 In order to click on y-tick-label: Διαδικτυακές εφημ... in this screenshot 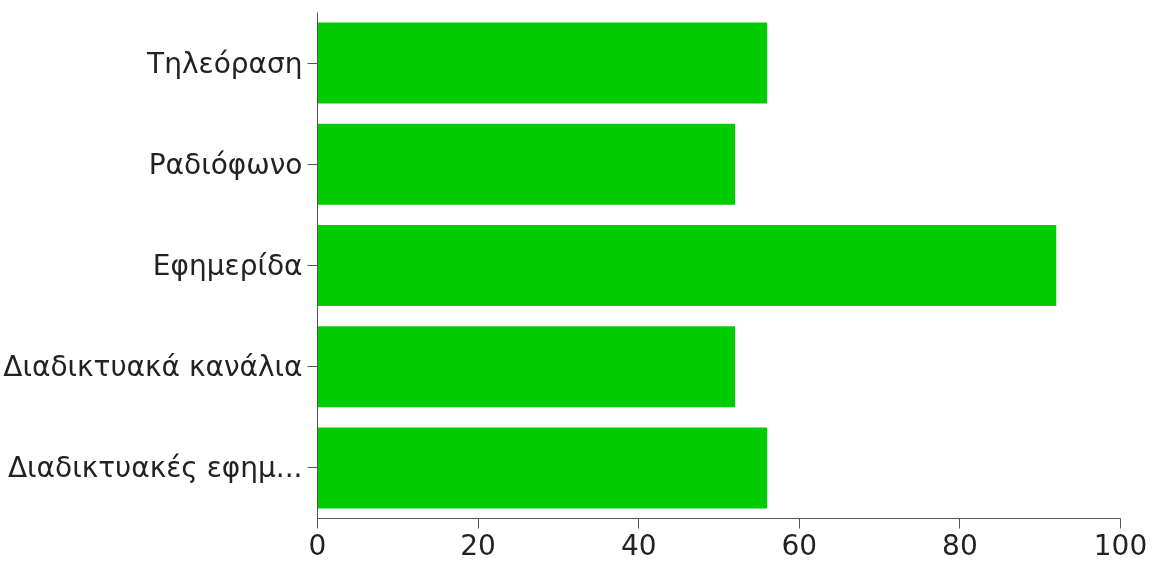, I will do `click(155, 468)`.